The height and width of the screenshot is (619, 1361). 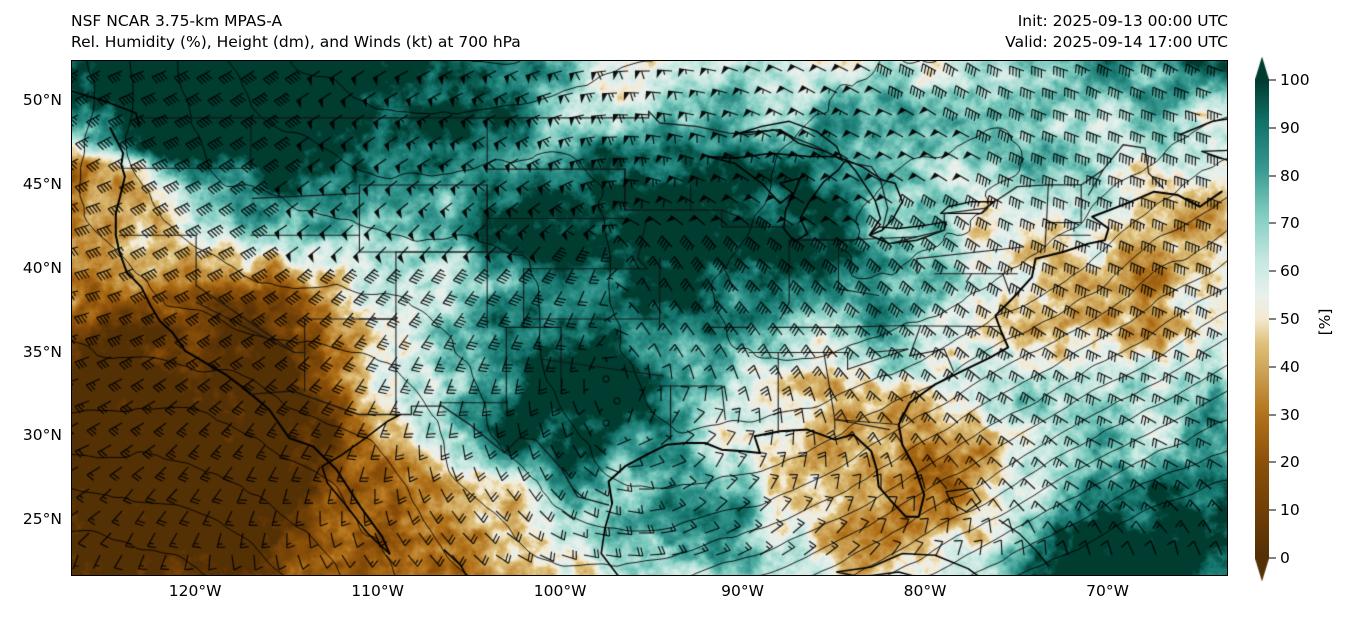 What do you see at coordinates (1290, 414) in the screenshot?
I see `colorbar-tick-text: 30` at bounding box center [1290, 414].